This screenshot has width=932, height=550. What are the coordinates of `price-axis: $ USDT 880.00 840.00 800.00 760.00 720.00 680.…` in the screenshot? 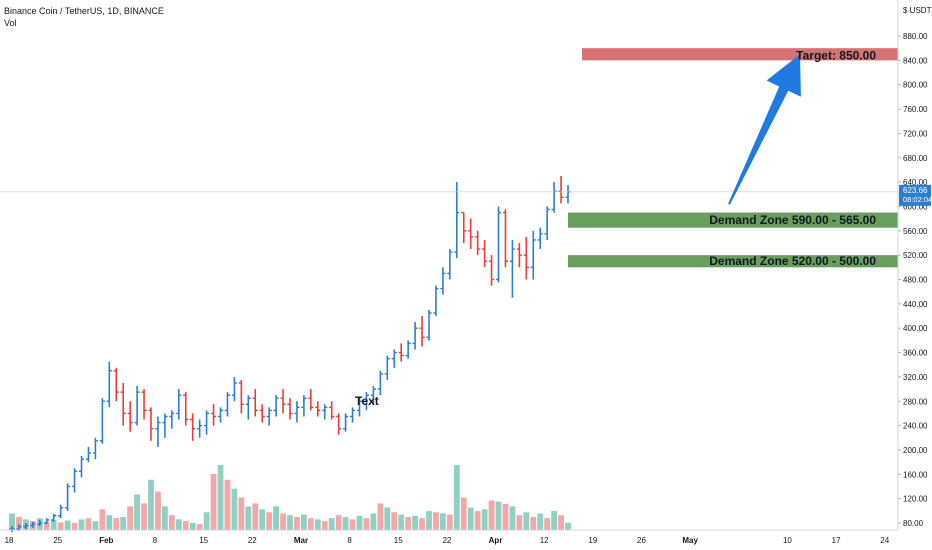 It's located at (914, 265).